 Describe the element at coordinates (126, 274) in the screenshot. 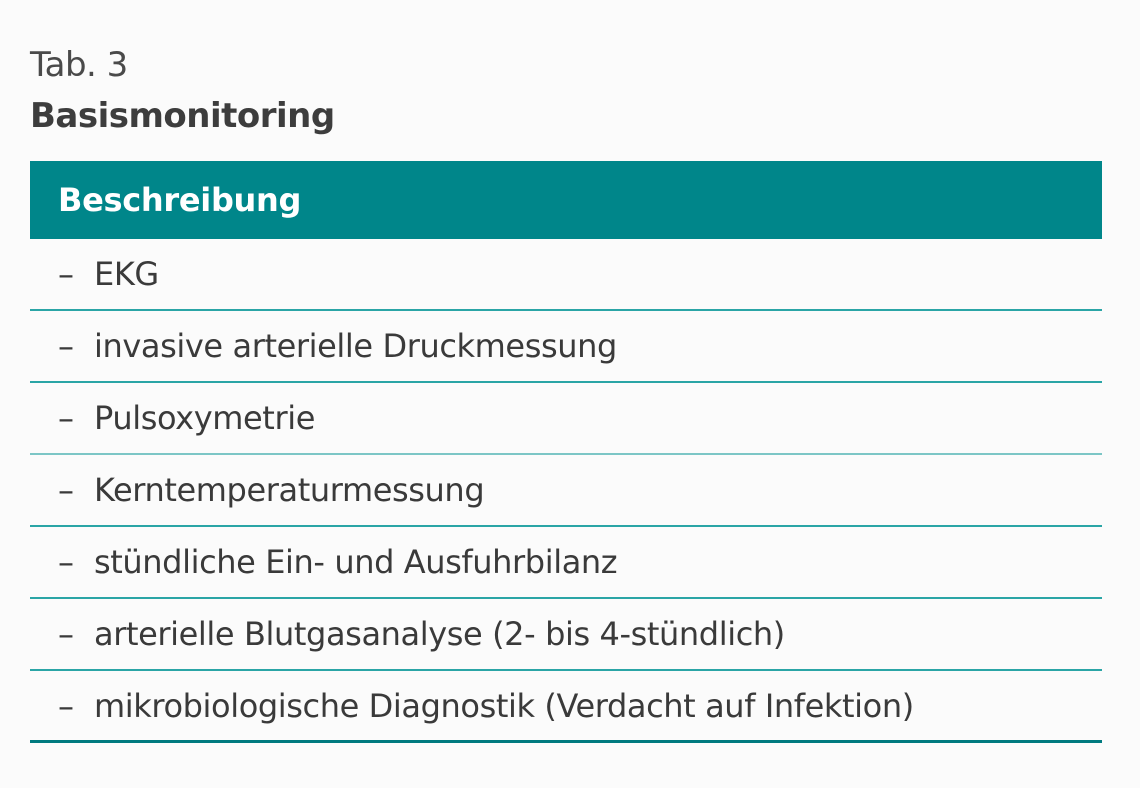

I see `table-cell: EKG` at that location.